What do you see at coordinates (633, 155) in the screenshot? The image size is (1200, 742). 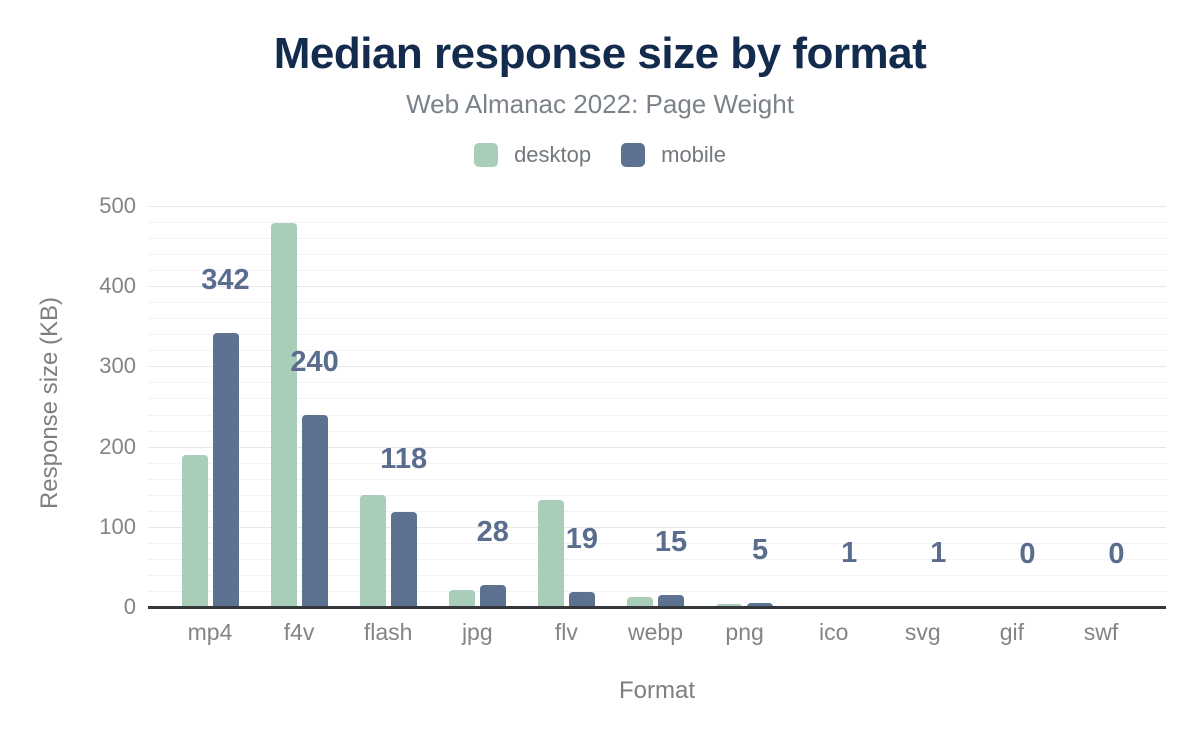 I see `legend-swatch-mobile` at bounding box center [633, 155].